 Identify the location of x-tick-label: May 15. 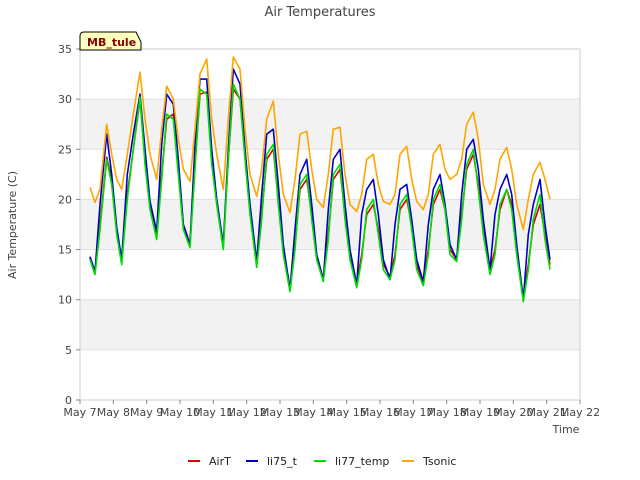
(347, 412).